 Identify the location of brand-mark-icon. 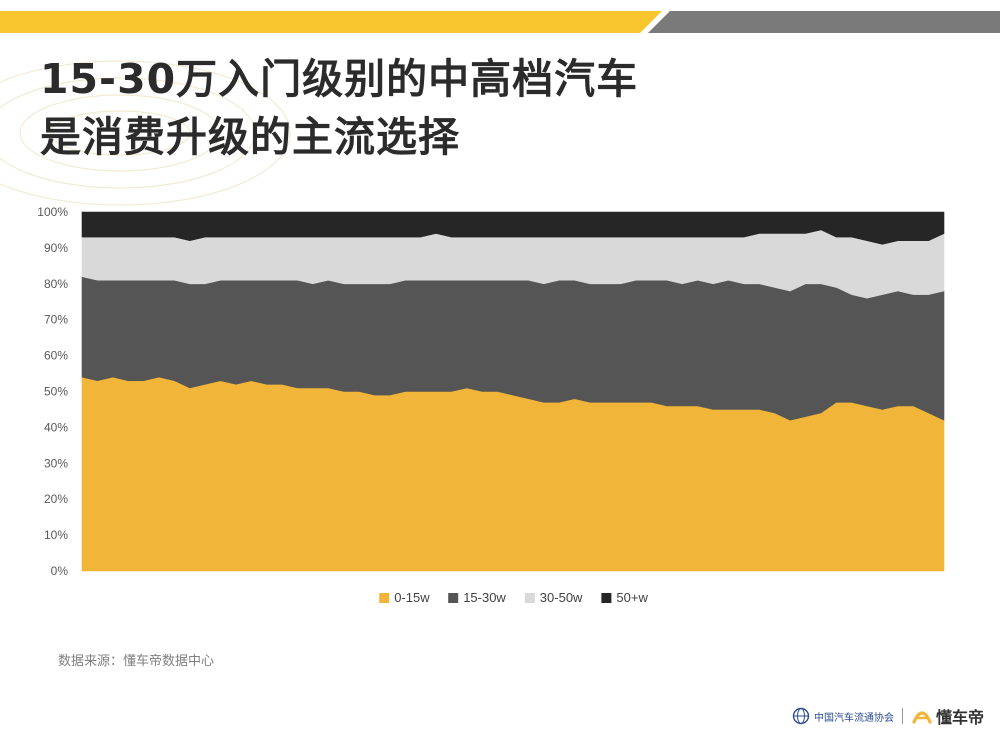
(922, 717).